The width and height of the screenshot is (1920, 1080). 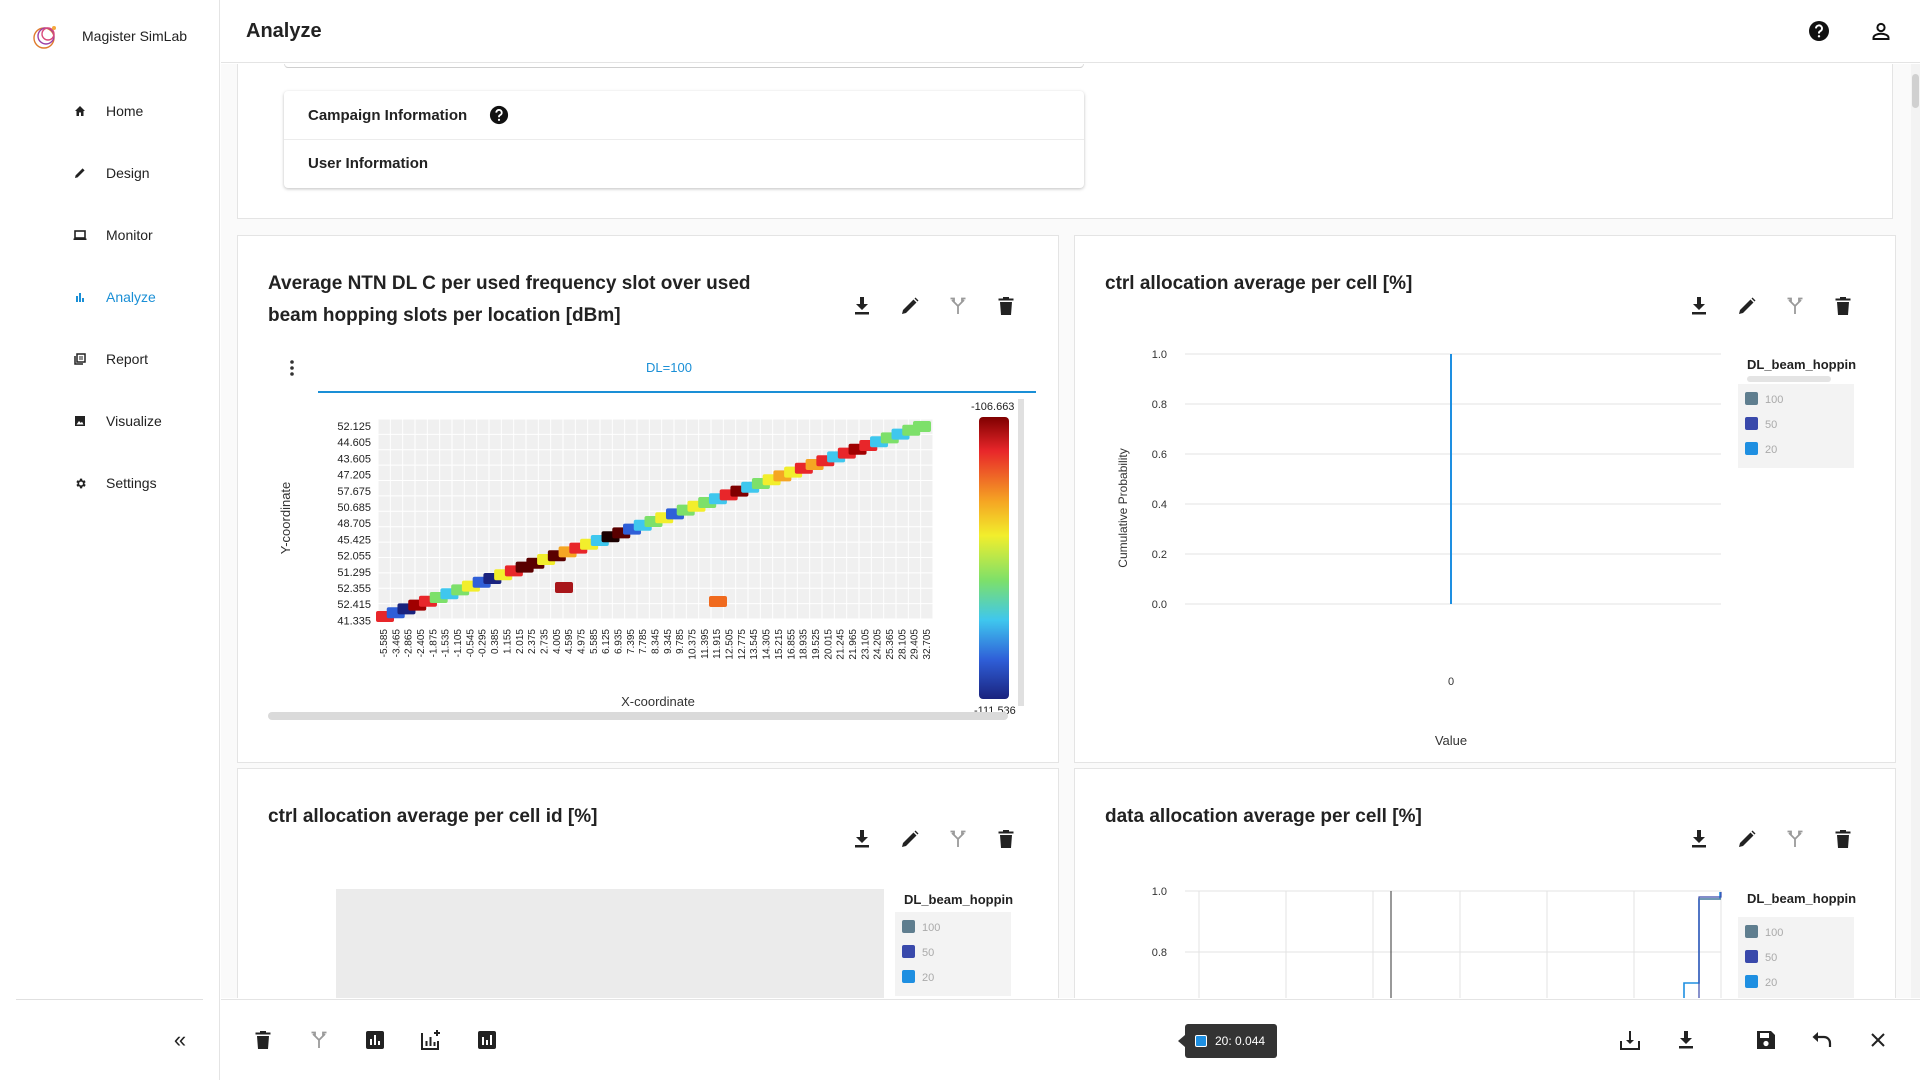 What do you see at coordinates (495, 641) in the screenshot?
I see `x-tick-label: 0.385` at bounding box center [495, 641].